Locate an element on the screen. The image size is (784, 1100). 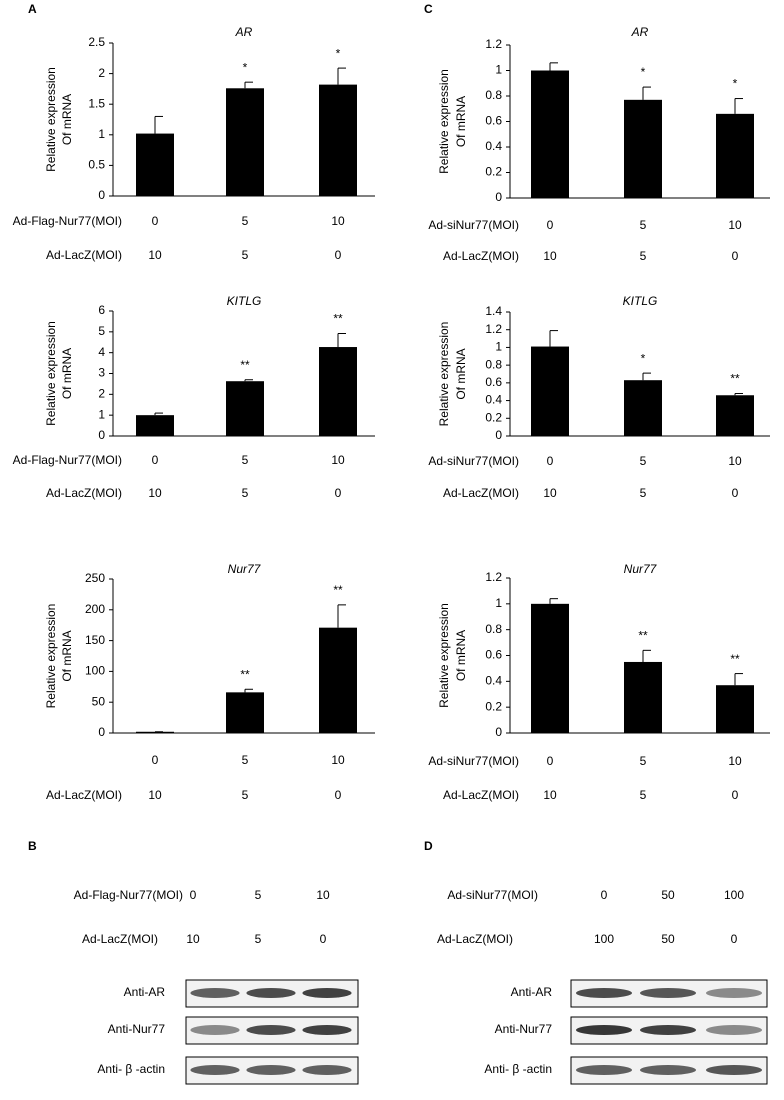
y-tick-label: 4 is located at coordinates (101, 352).